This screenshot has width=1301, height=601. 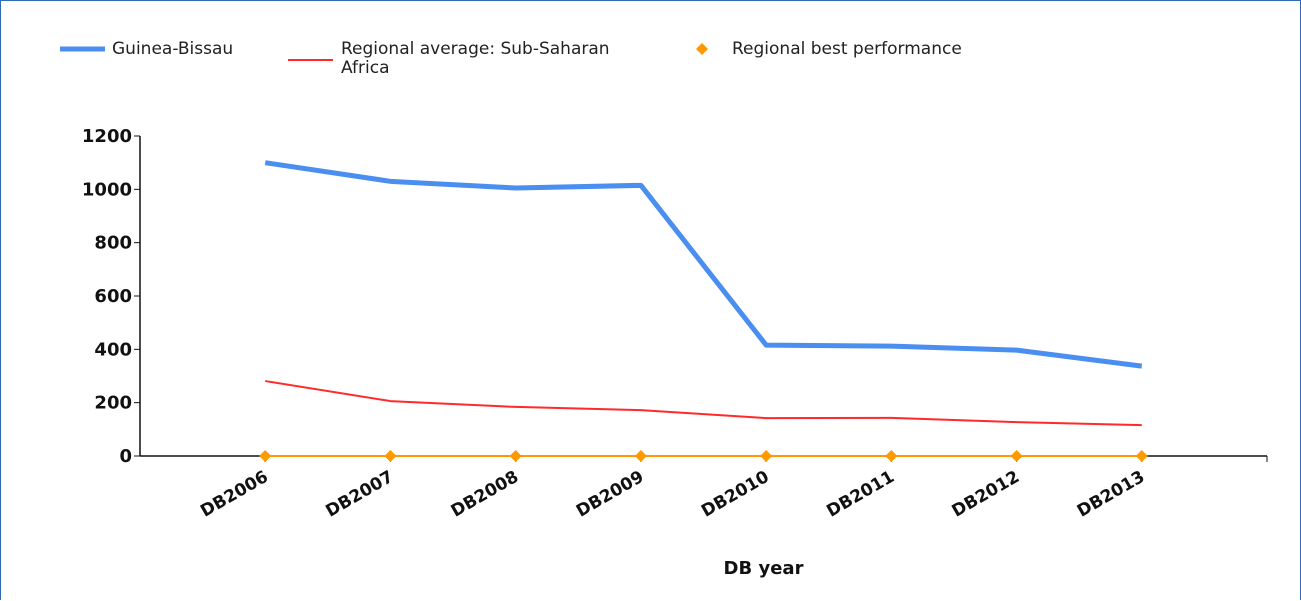 What do you see at coordinates (113, 403) in the screenshot?
I see `y-tick-label: 200` at bounding box center [113, 403].